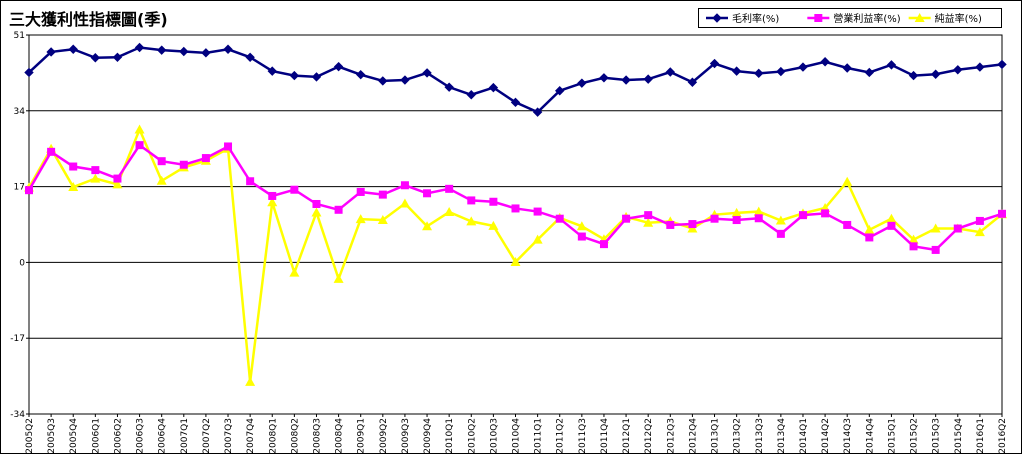  What do you see at coordinates (20, 112) in the screenshot?
I see `y-tick-label-1: 34` at bounding box center [20, 112].